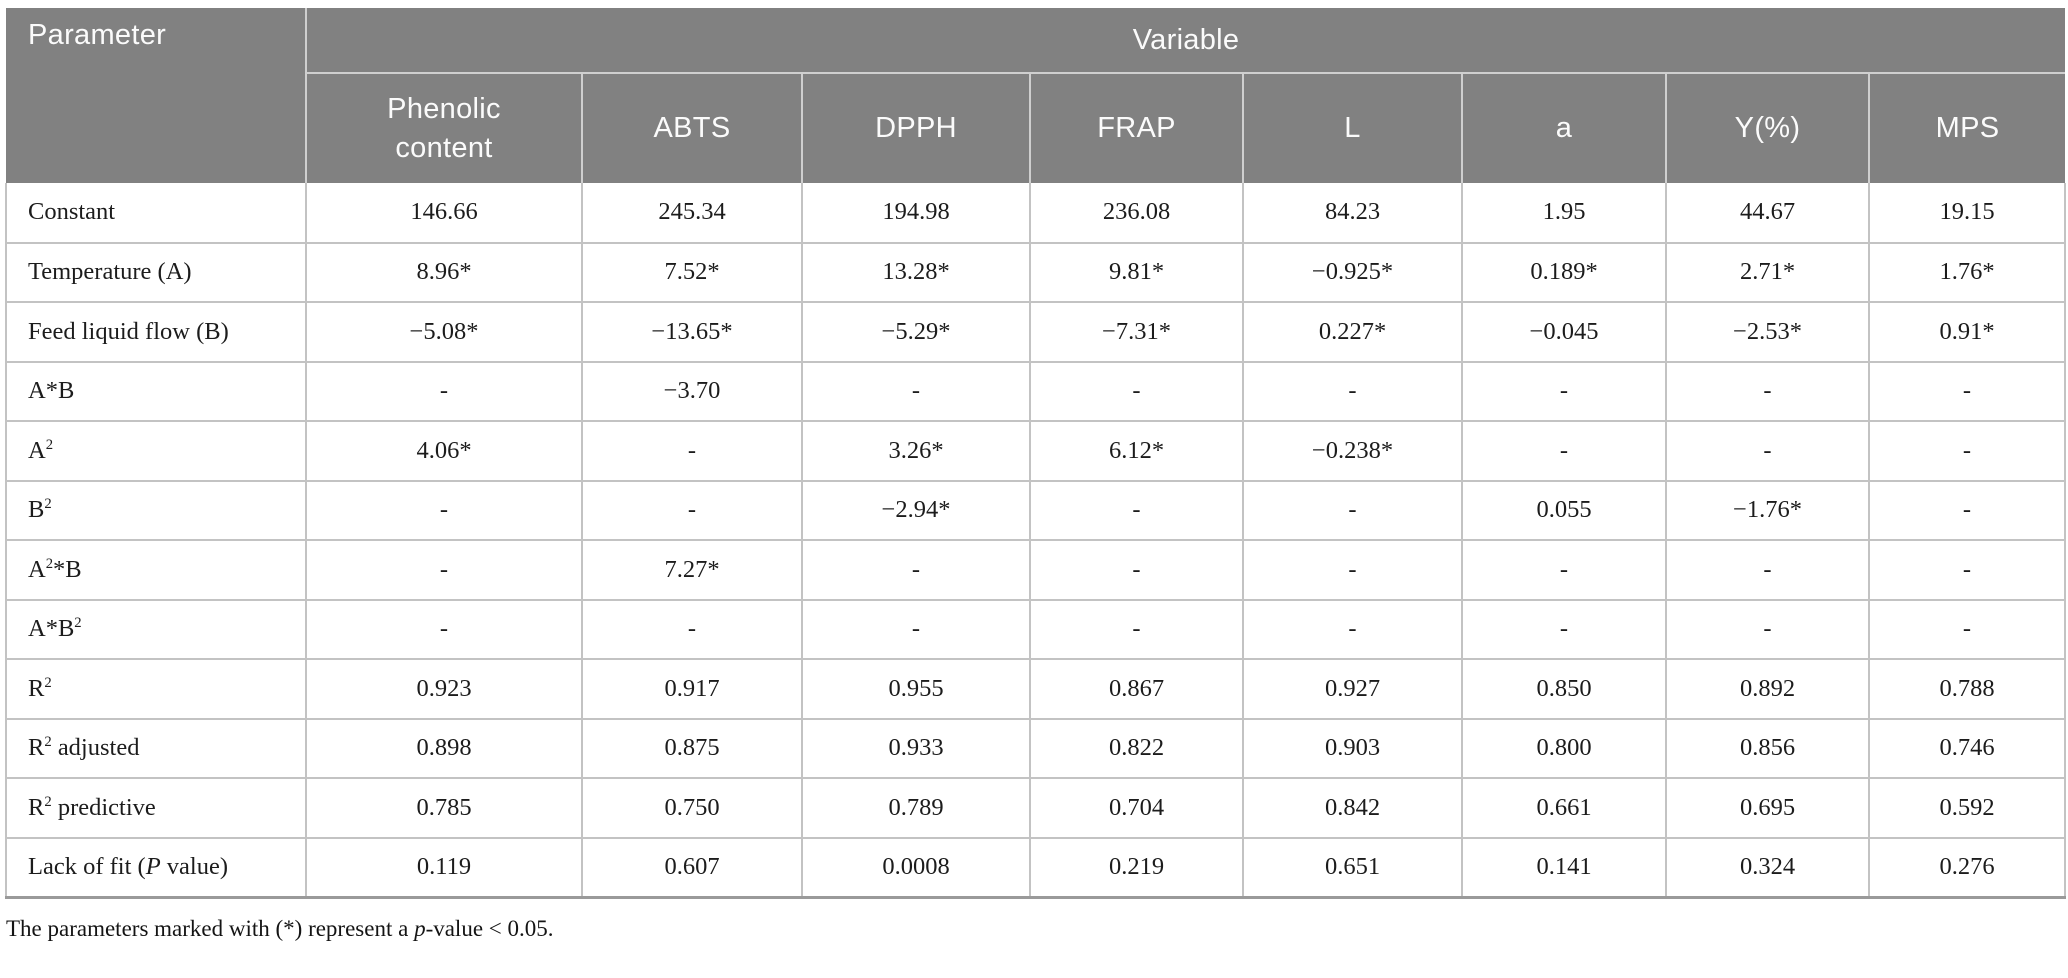 Image resolution: width=2068 pixels, height=978 pixels. I want to click on row-cell: −0.925*, so click(1352, 272).